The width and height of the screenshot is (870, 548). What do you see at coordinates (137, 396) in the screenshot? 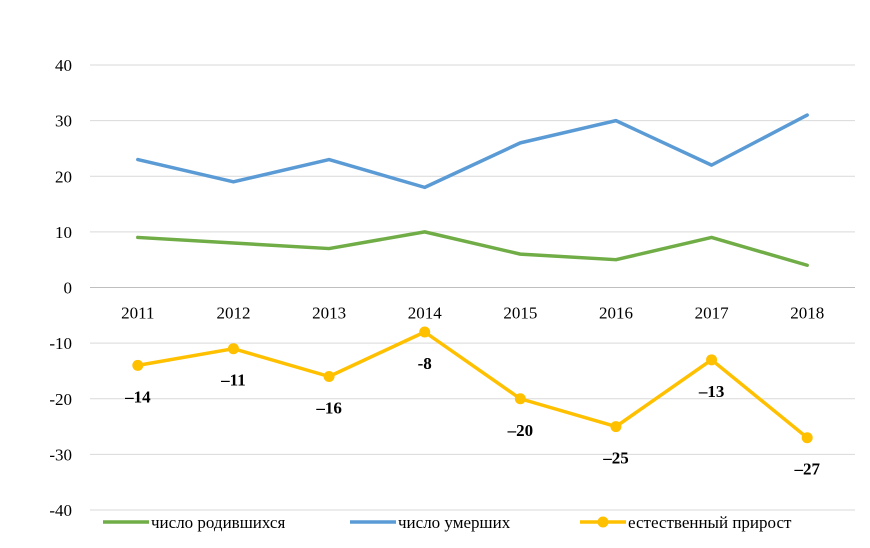
I see `data-label: –14` at bounding box center [137, 396].